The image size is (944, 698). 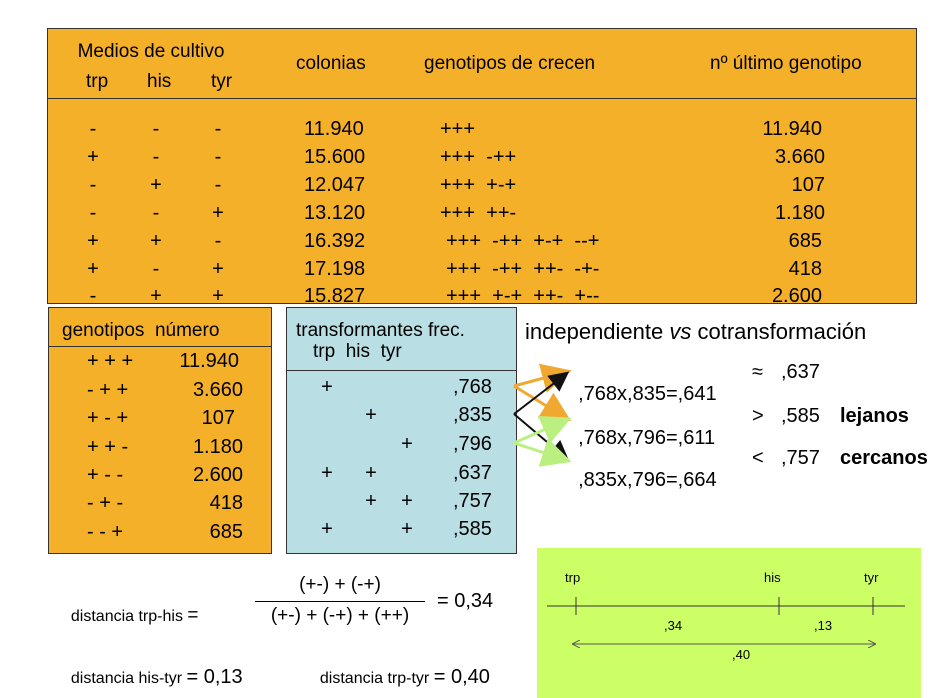 I want to click on numero: 3.660, so click(x=217, y=390).